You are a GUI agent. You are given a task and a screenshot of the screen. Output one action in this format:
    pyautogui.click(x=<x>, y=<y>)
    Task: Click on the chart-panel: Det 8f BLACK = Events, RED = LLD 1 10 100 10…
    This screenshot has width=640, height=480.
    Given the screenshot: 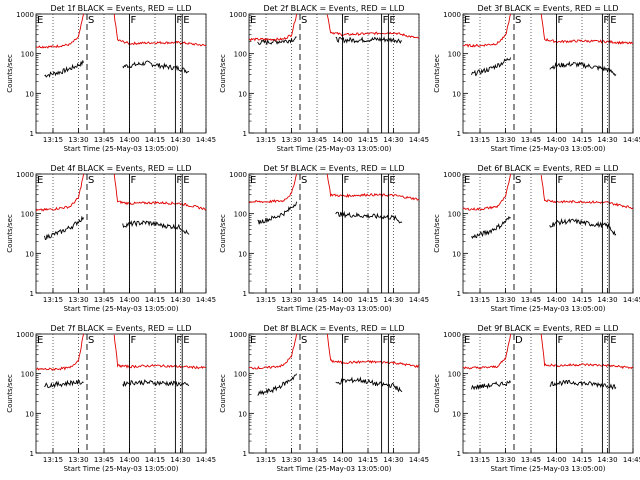 What is the action you would take?
    pyautogui.click(x=324, y=398)
    